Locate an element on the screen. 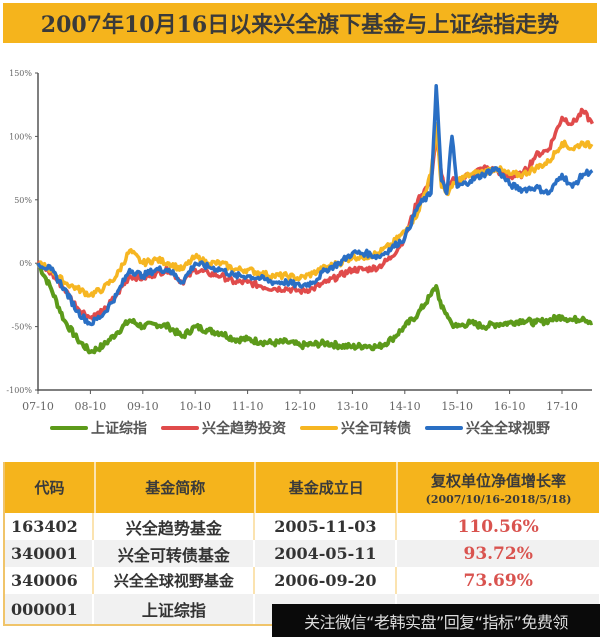 This screenshot has width=600, height=637. header-label: 基金简称 is located at coordinates (175, 488).